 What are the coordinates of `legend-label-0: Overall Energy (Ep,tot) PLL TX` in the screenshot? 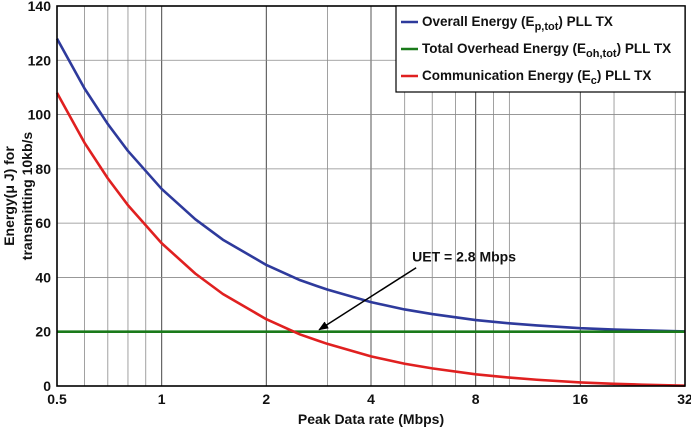 It's located at (517, 23).